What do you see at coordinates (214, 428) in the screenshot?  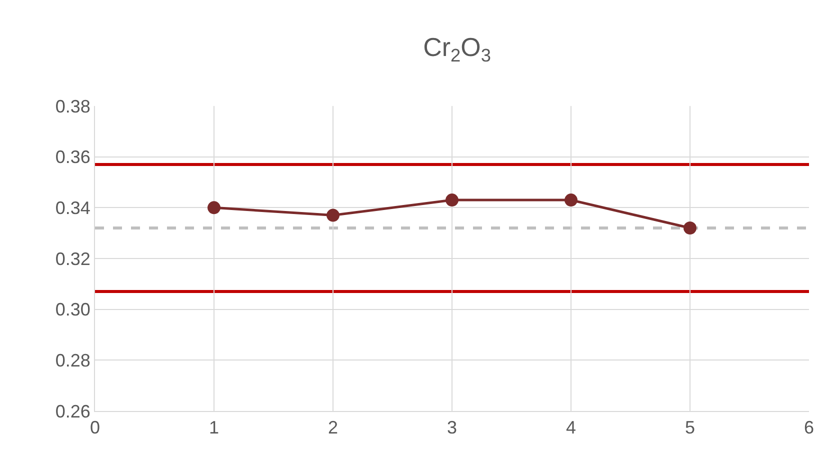 I see `x-tick-label: 1` at bounding box center [214, 428].